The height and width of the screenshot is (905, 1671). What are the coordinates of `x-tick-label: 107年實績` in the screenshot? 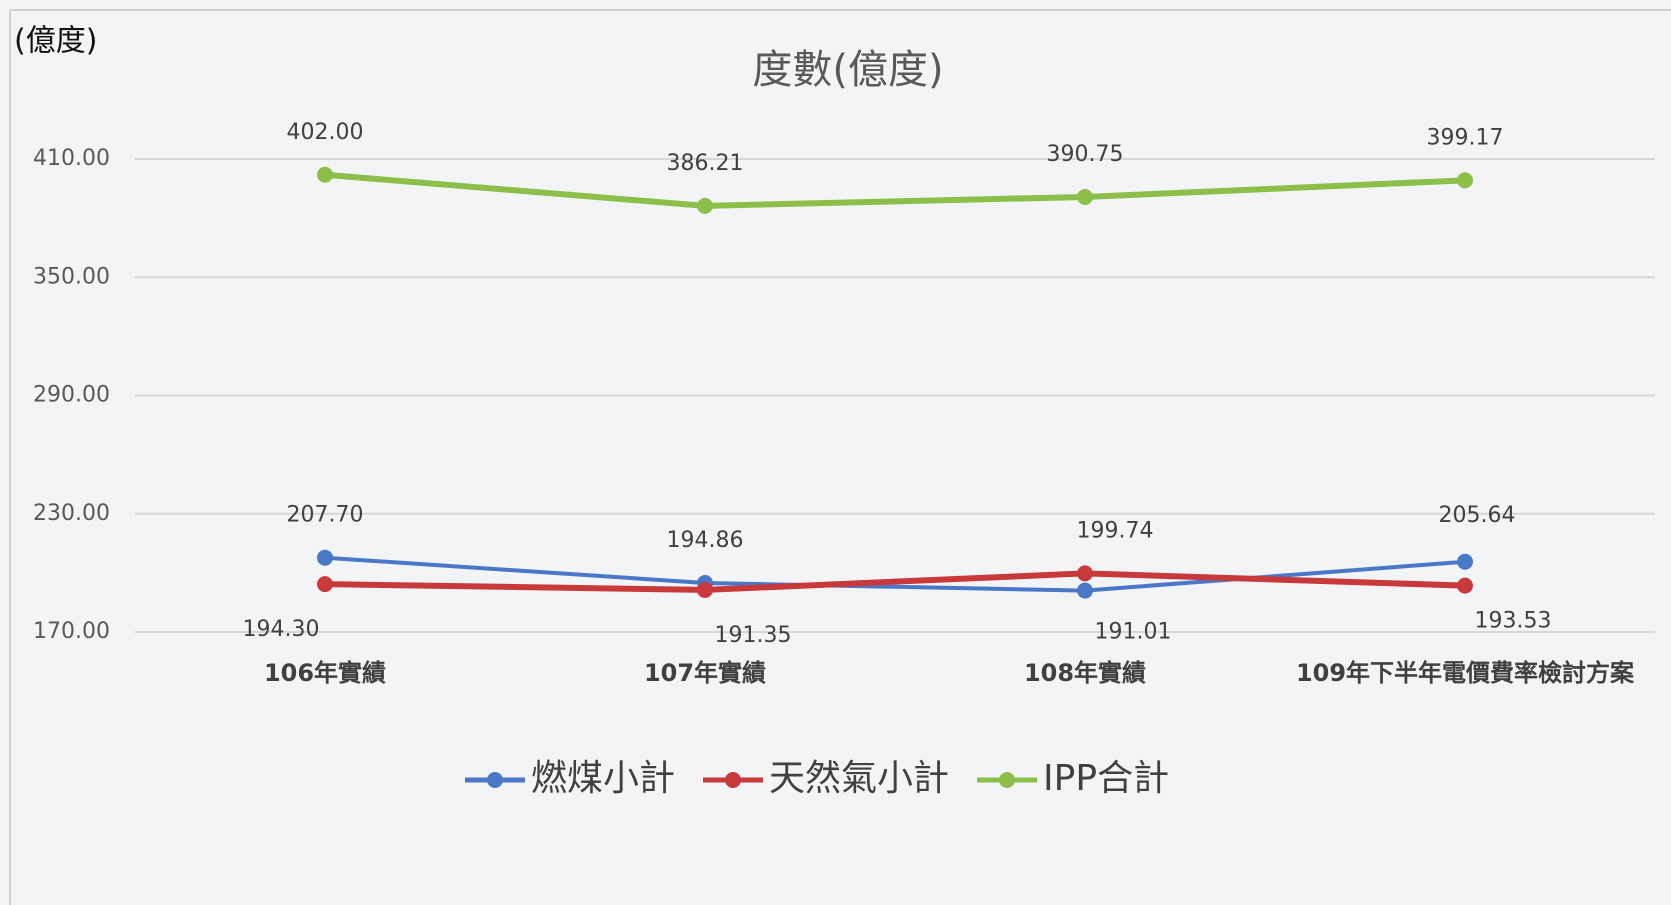 It's located at (705, 673).